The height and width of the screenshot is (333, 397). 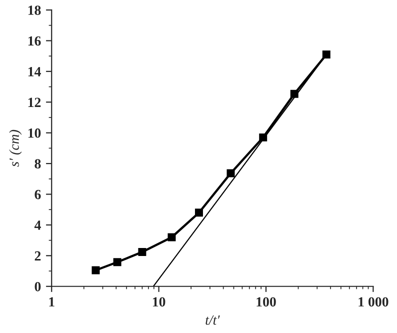 I want to click on x-tick-label: 100, so click(x=266, y=302).